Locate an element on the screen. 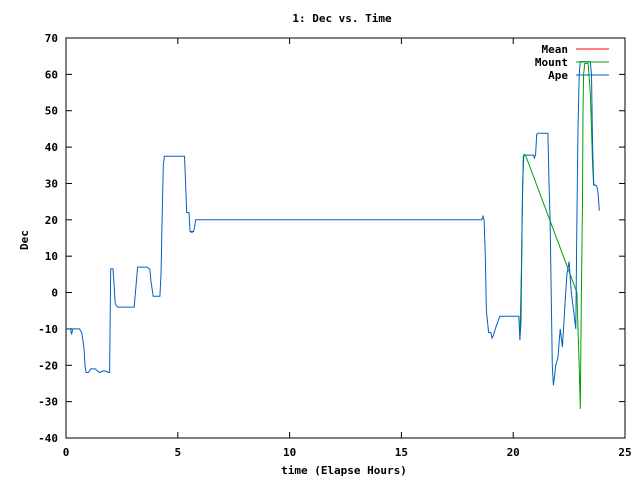 This screenshot has height=480, width=640. x-tick-label: 10 is located at coordinates (289, 452).